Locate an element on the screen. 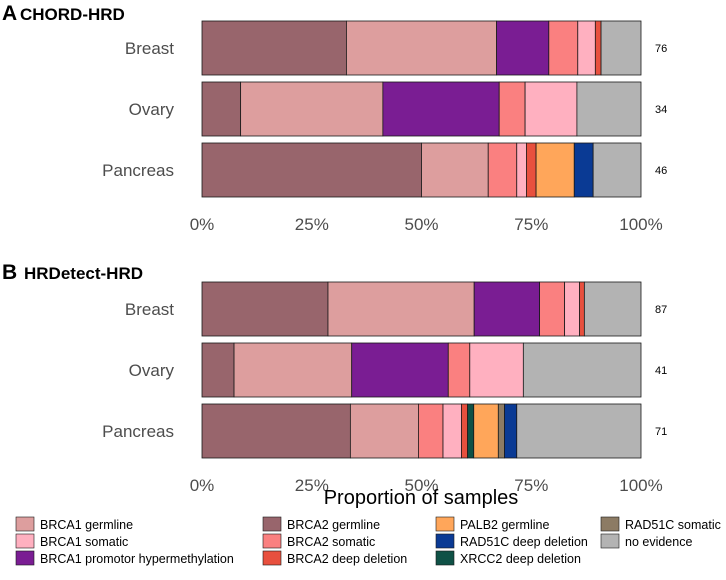 Image resolution: width=726 pixels, height=580 pixels. legend-label-brca2_del: BRCA2 deep deletion is located at coordinates (347, 559).